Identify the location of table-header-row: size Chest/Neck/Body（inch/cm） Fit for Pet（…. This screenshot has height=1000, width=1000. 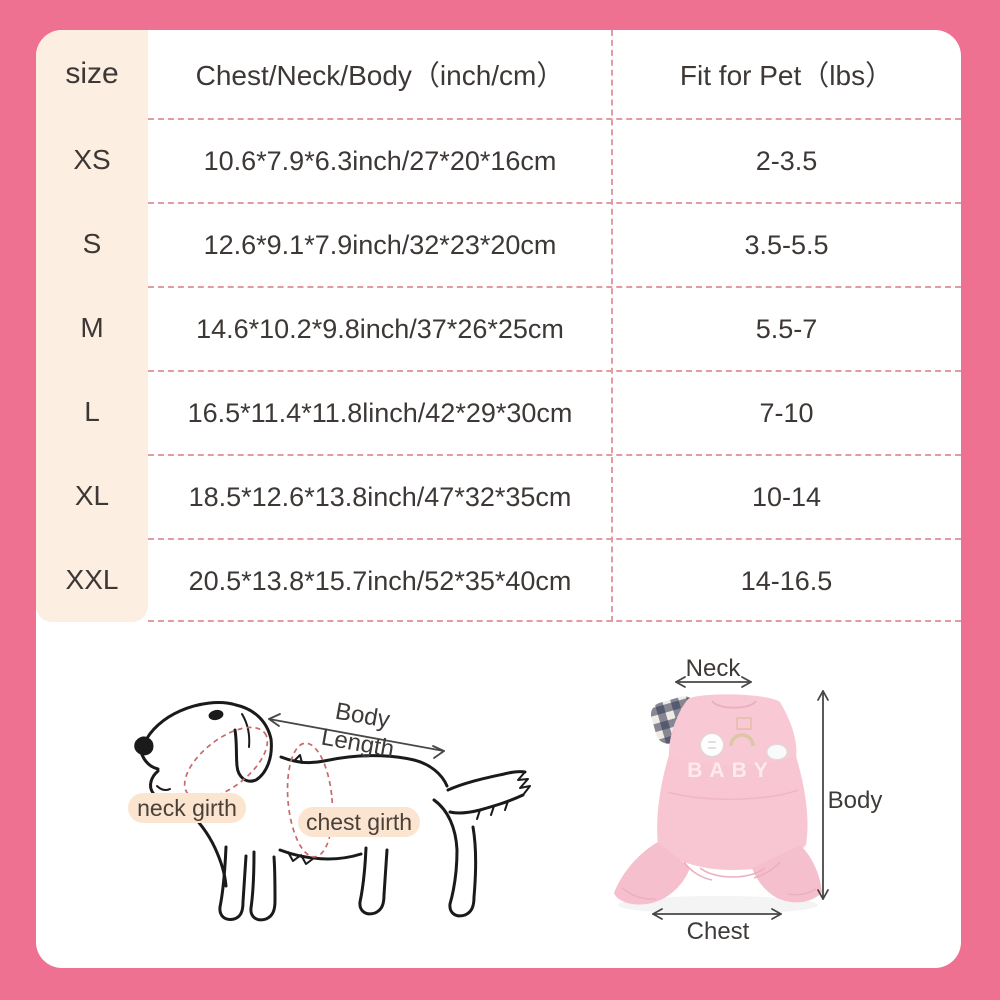
(498, 74).